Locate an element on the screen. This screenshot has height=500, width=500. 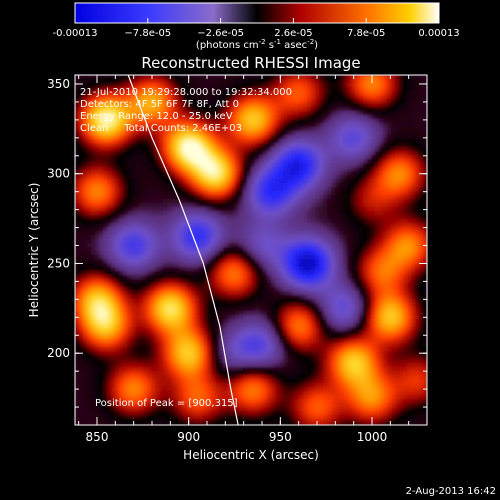
colorbar-tick-label: 2.6e-05 is located at coordinates (293, 33).